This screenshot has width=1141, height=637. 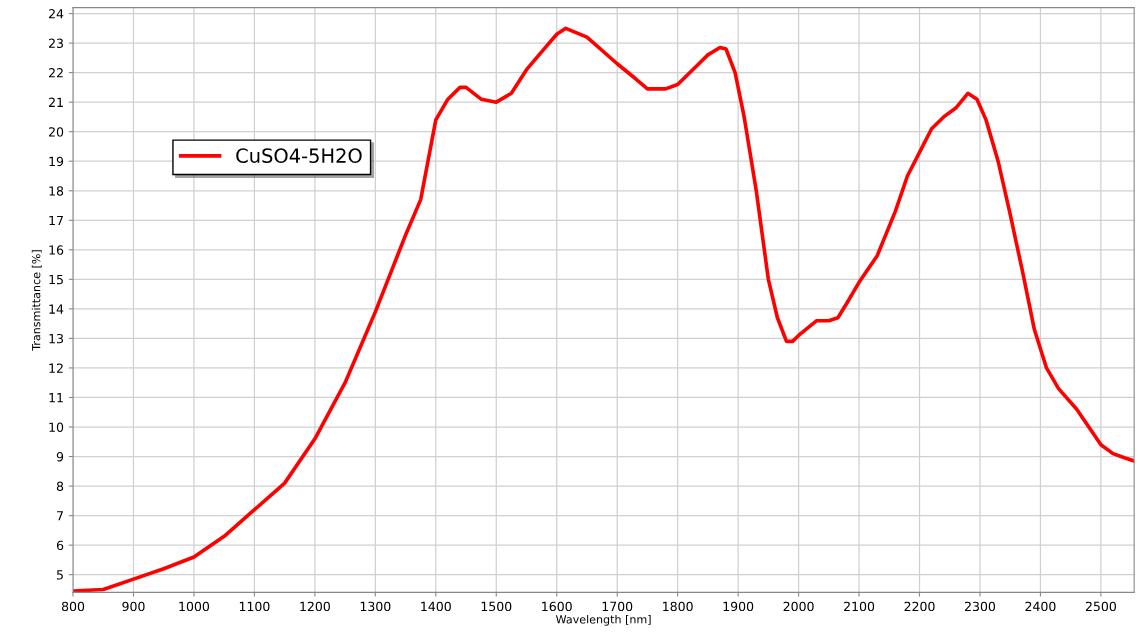 What do you see at coordinates (603, 620) in the screenshot?
I see `x-axis-title: Wavelength [nm]` at bounding box center [603, 620].